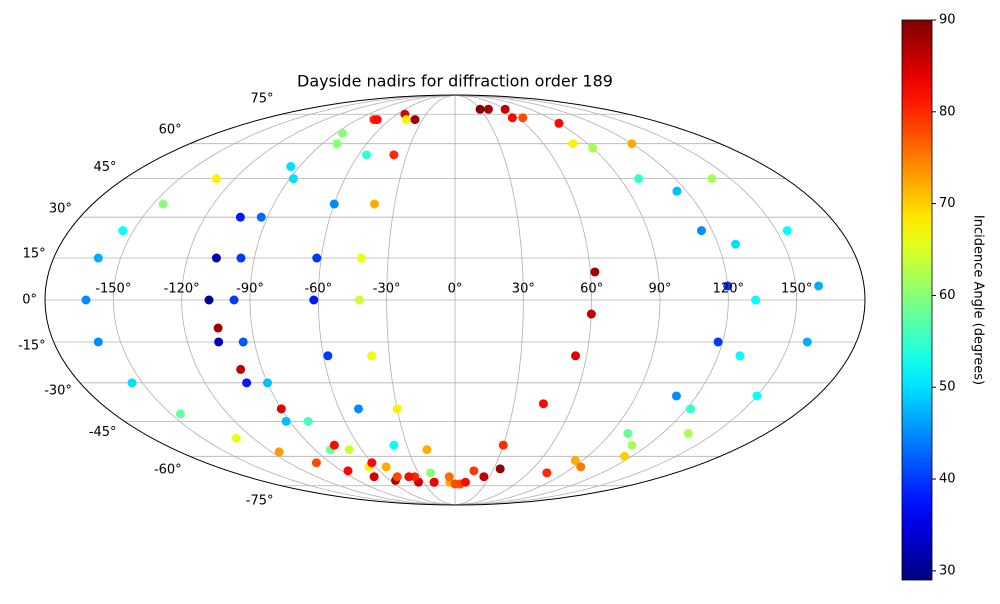 This screenshot has height=604, width=1000. I want to click on x-tick-label: -60°, so click(318, 289).